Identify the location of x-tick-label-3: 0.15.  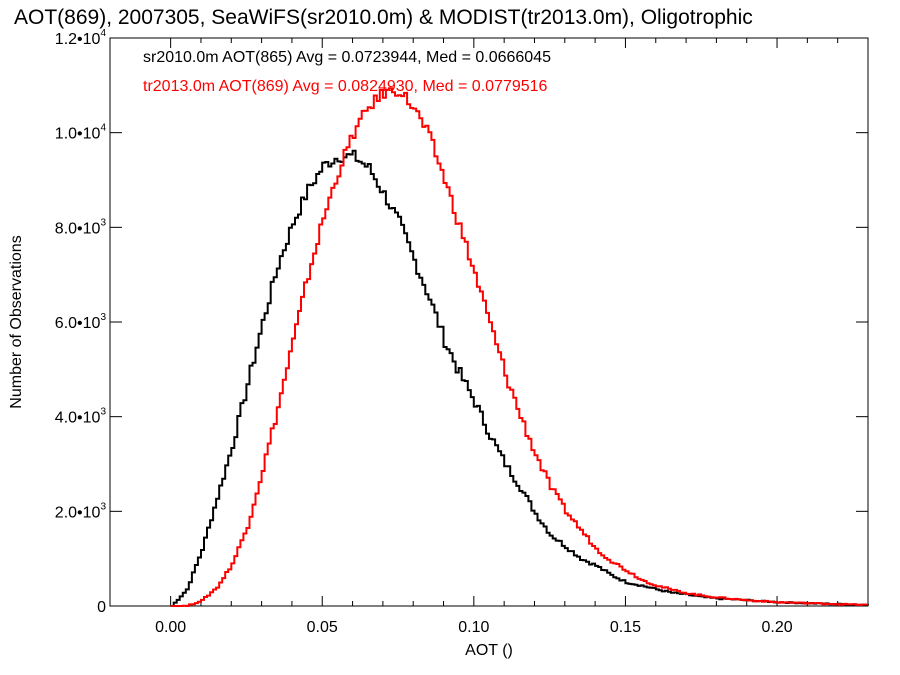
(625, 627).